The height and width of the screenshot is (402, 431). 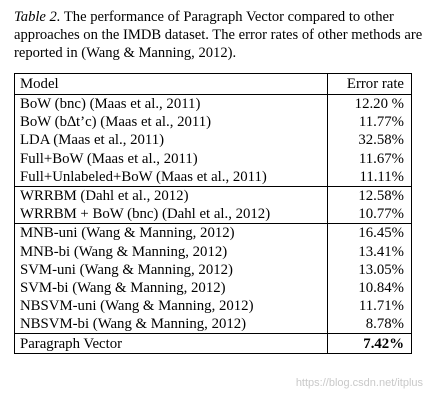 I want to click on table-row: WRRBM (Dahl et al., 2012) 12.58%, so click(x=213, y=195).